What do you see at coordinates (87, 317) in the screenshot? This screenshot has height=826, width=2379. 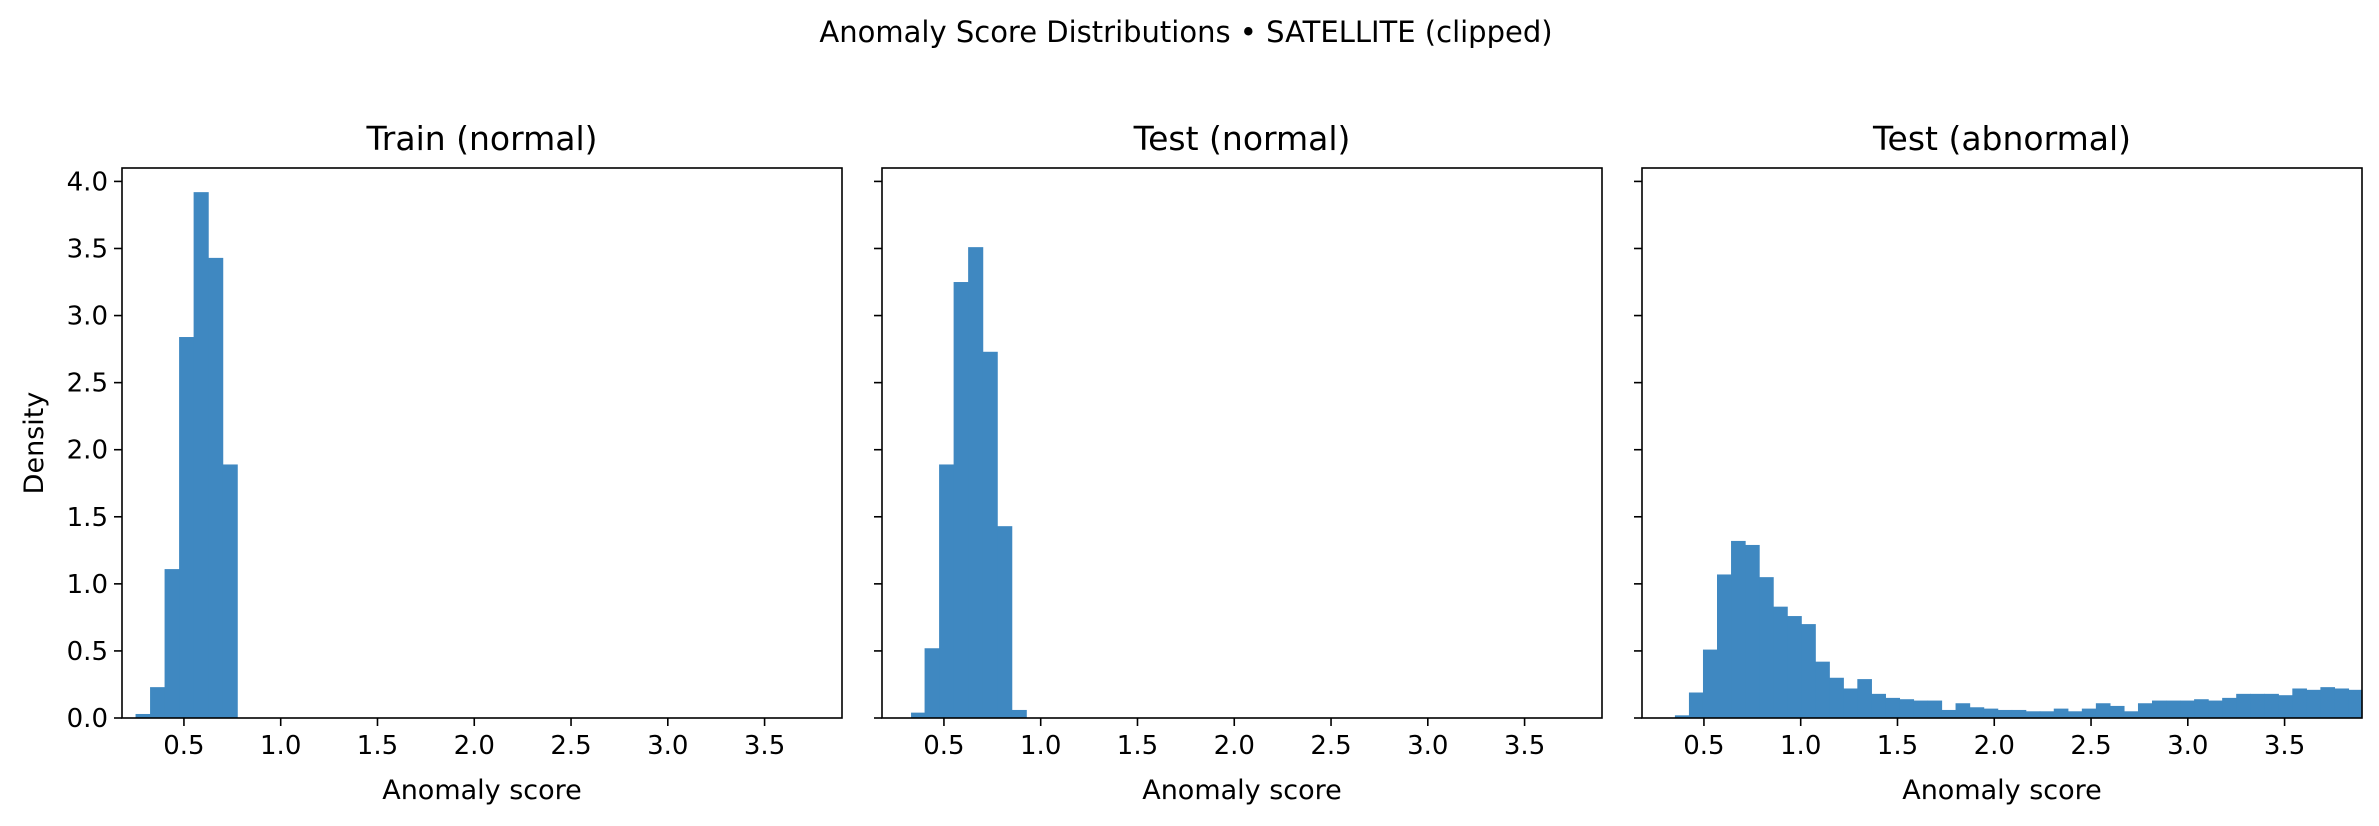 I see `y-tick-label: 3.0` at bounding box center [87, 317].